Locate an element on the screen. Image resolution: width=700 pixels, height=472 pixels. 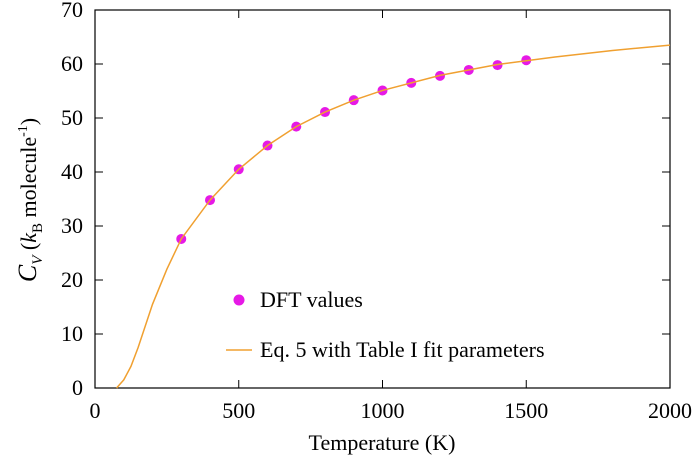
y-tick-label: 20 is located at coordinates (72, 279).